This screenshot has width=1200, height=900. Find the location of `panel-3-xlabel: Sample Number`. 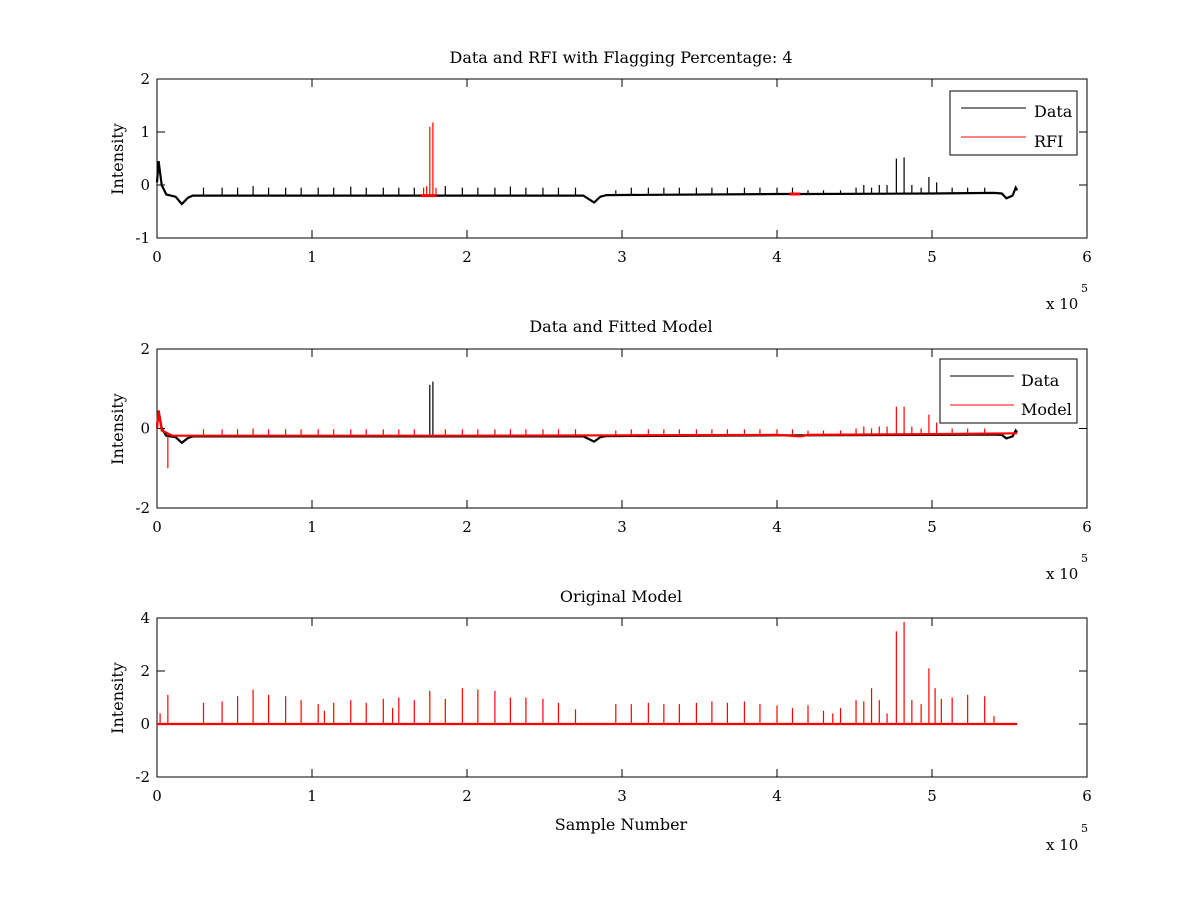

panel-3-xlabel: Sample Number is located at coordinates (621, 824).